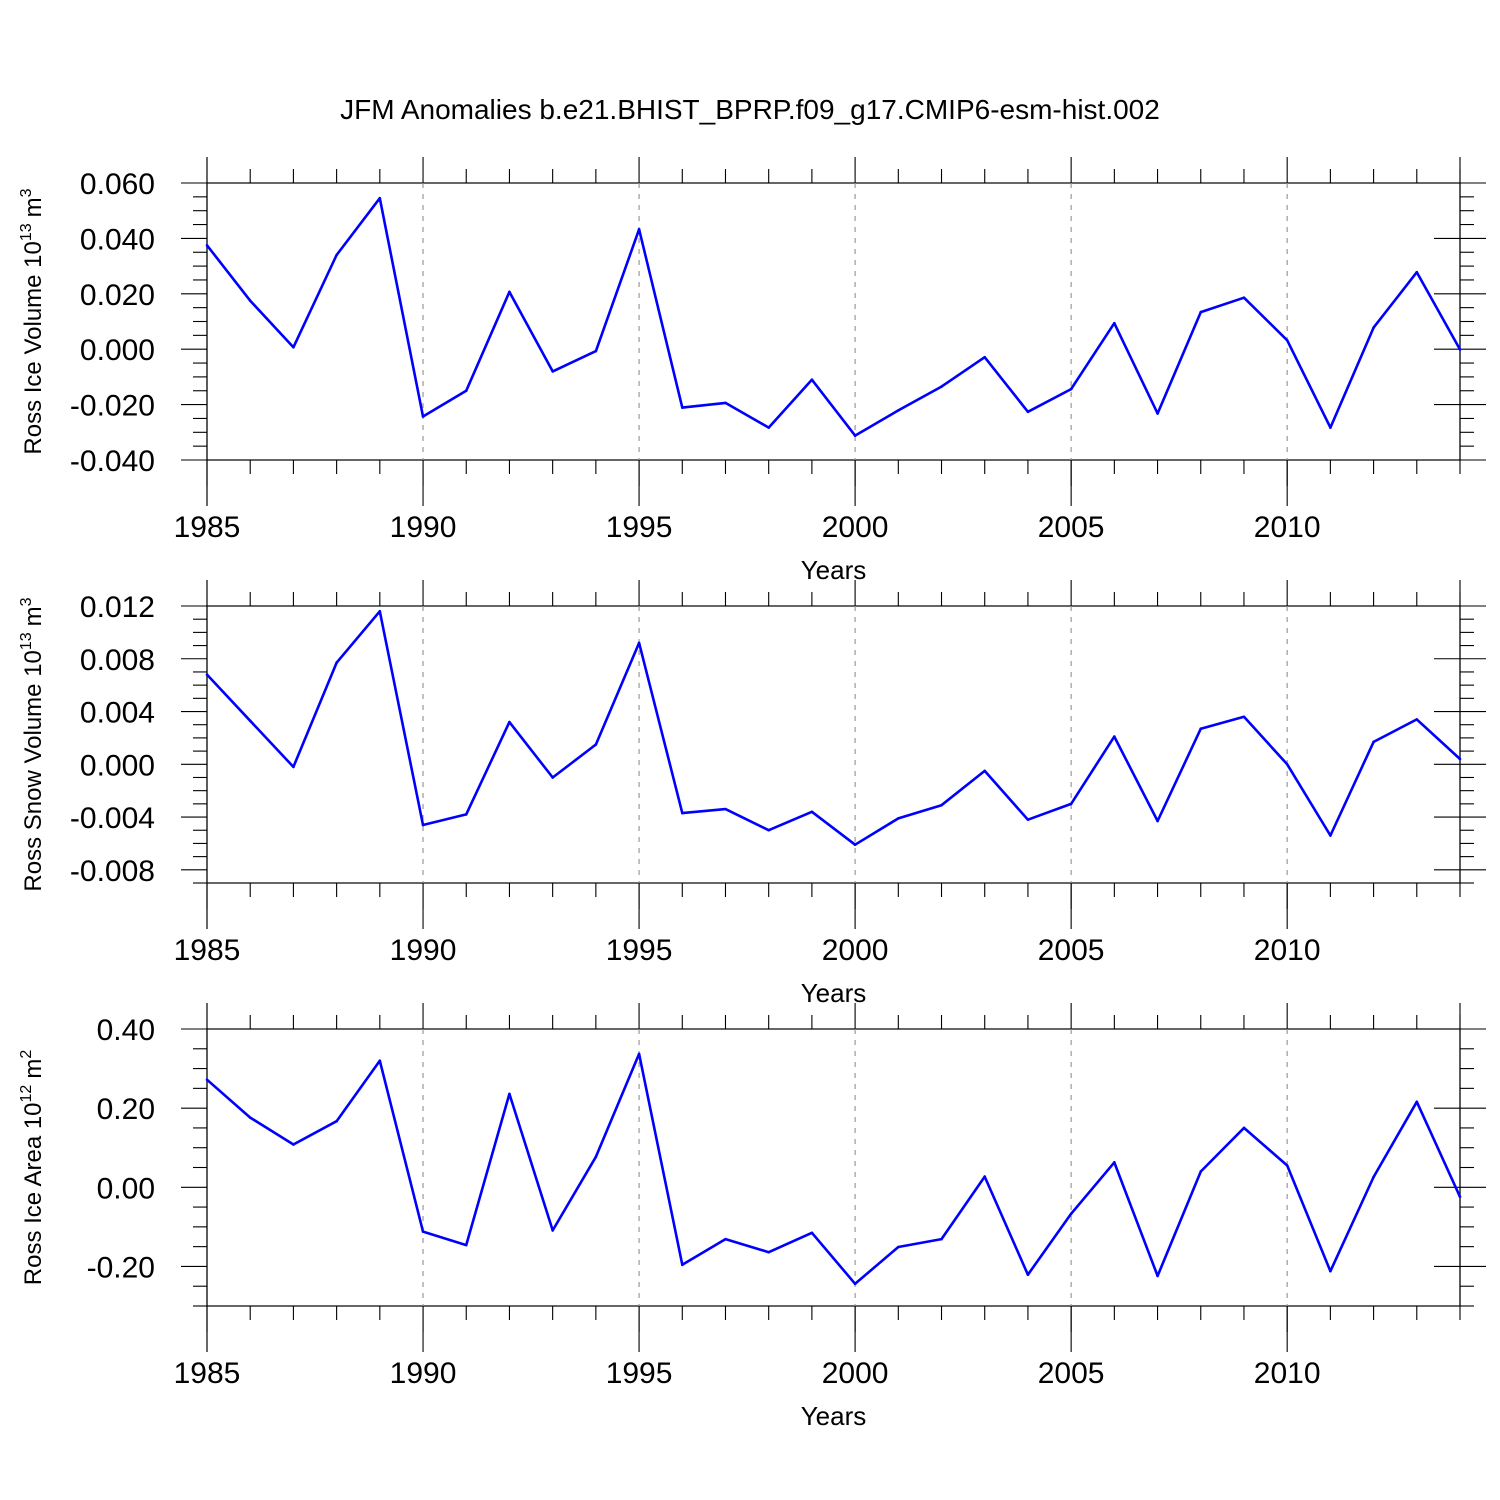 Image resolution: width=1500 pixels, height=1500 pixels. I want to click on y-tick-label: -0.040, so click(112, 461).